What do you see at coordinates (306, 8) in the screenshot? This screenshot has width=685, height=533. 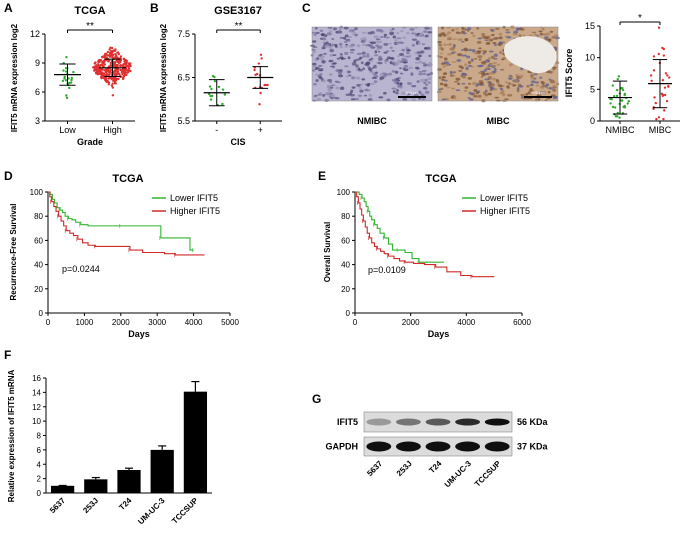 I see `panel-letter-c: C` at bounding box center [306, 8].